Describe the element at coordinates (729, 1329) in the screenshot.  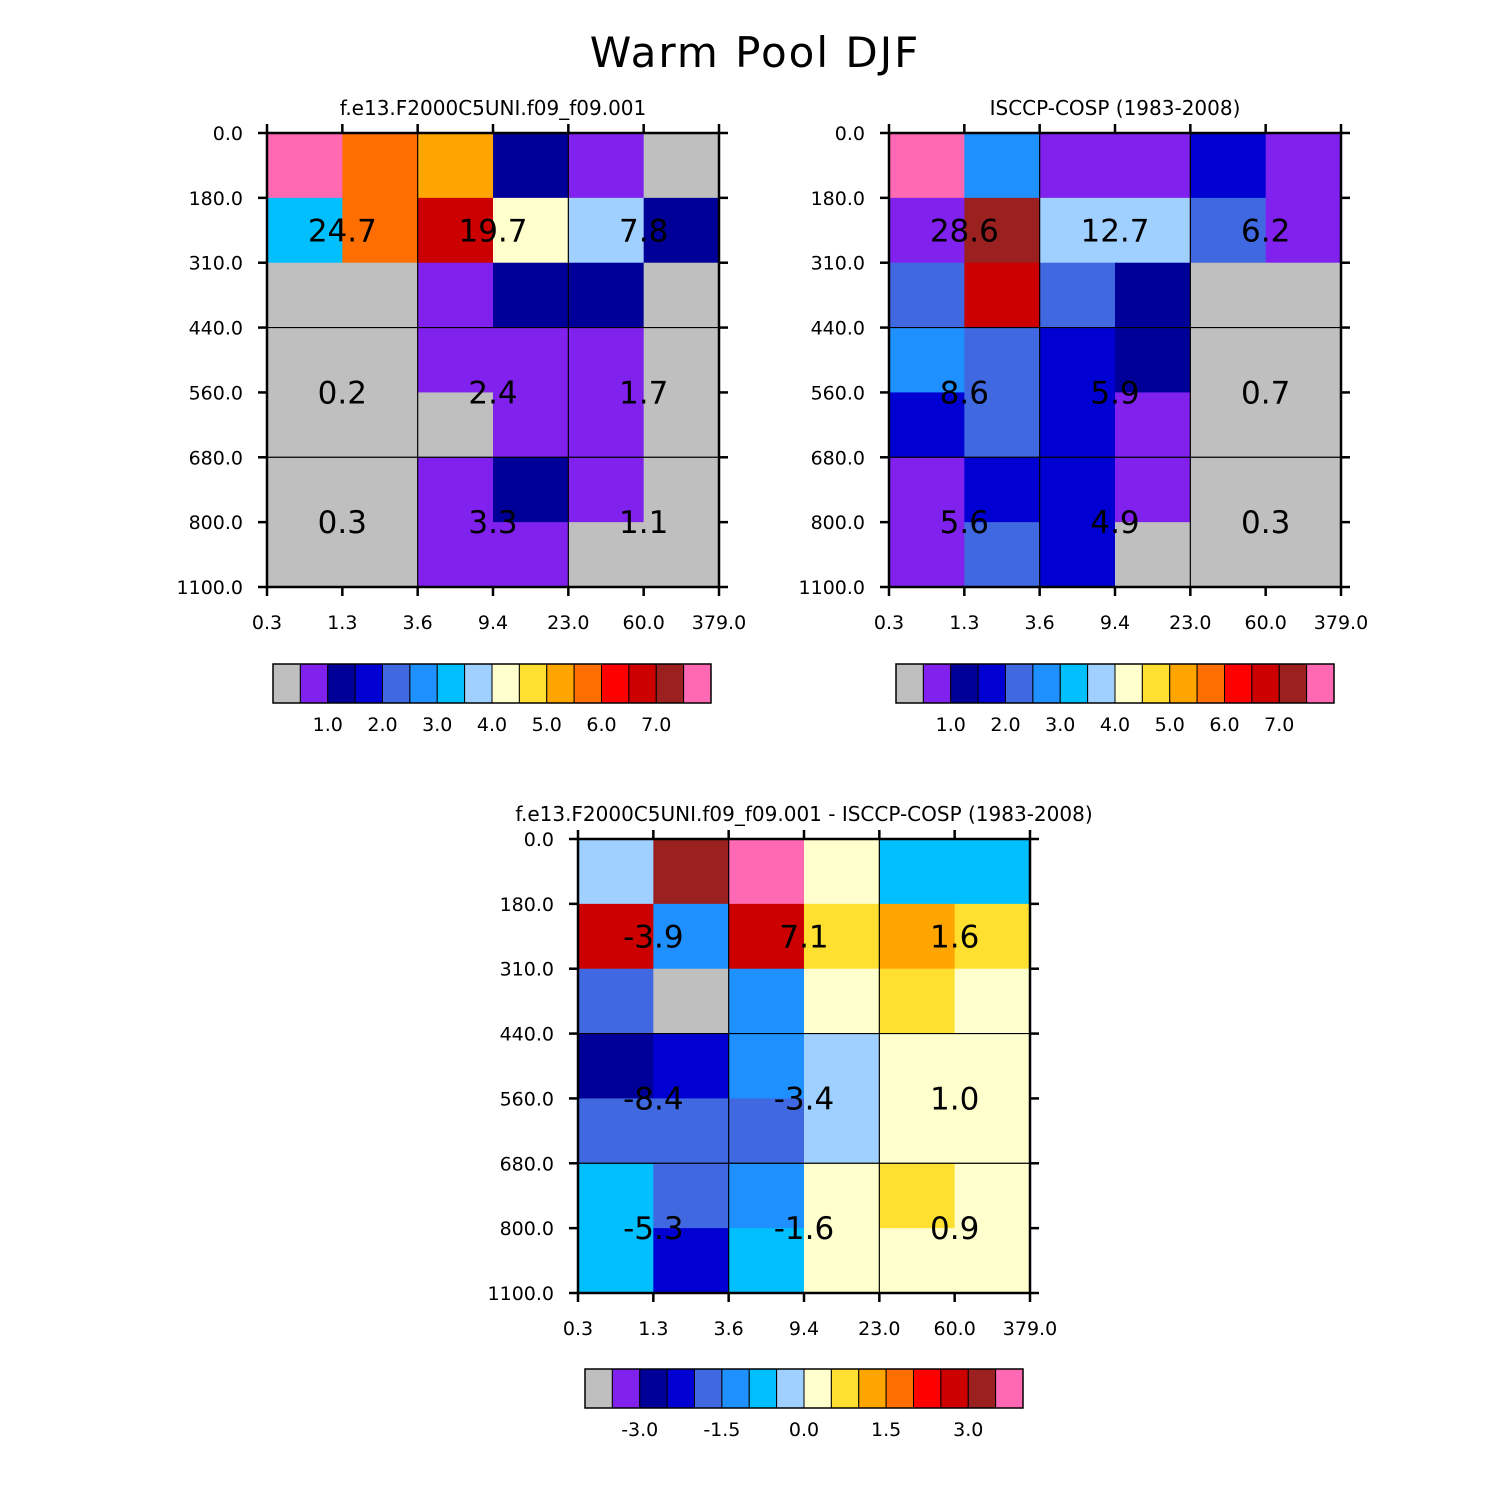
I see `x-tick-label: 3.6` at that location.